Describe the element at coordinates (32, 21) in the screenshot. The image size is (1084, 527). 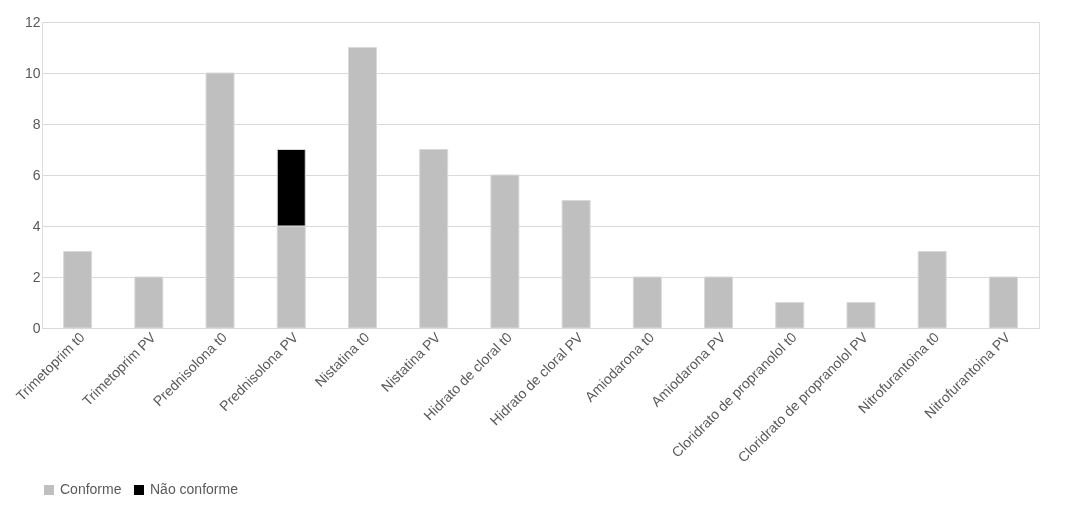
I see `y-tick-label: 12` at that location.